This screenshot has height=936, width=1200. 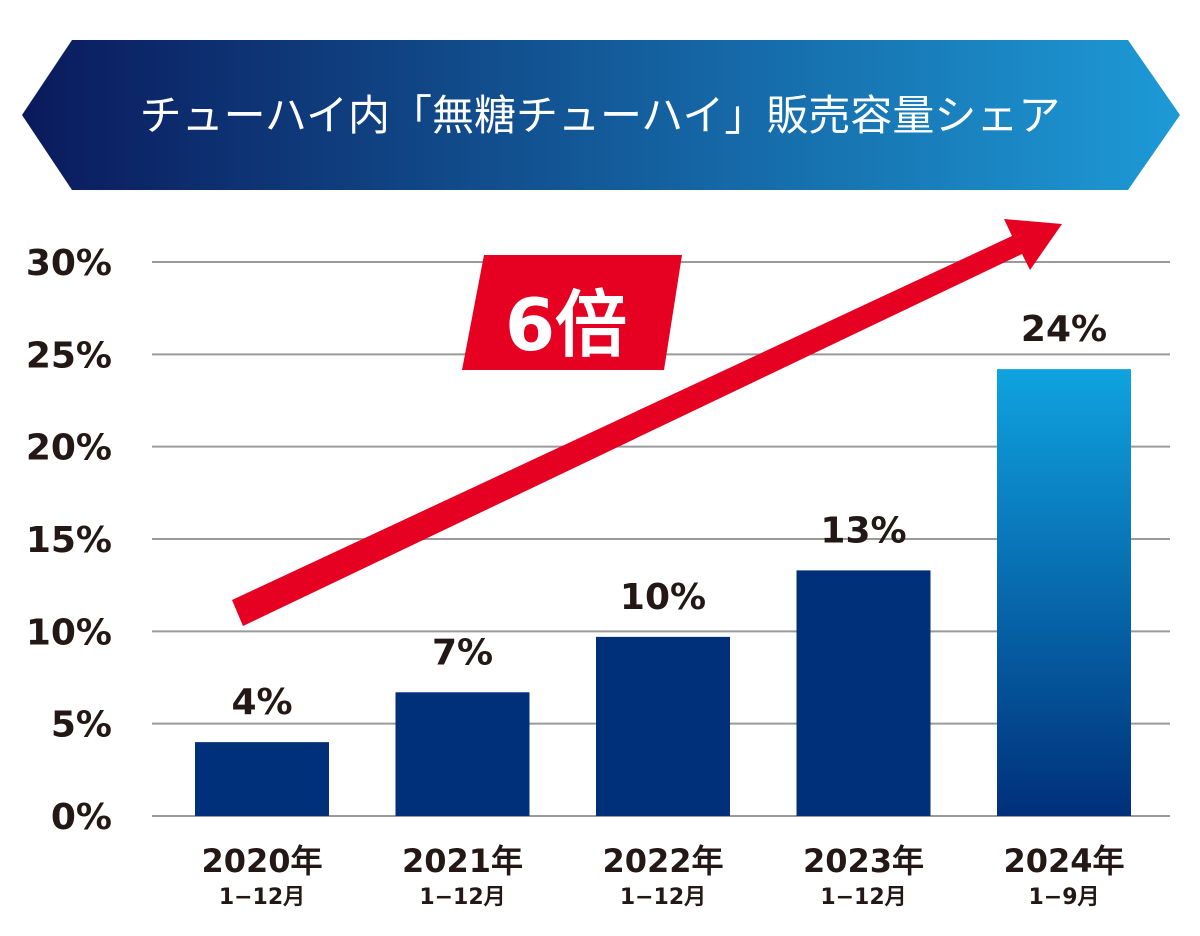 What do you see at coordinates (663, 597) in the screenshot?
I see `data-label: 10%` at bounding box center [663, 597].